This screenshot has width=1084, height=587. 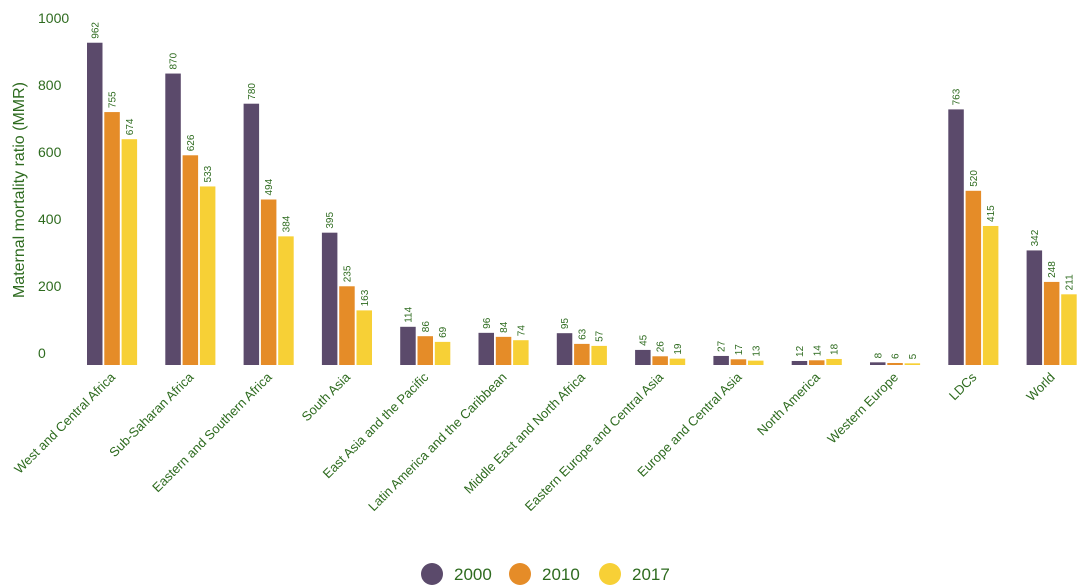 What do you see at coordinates (862, 408) in the screenshot?
I see `category-label: Western Europe` at bounding box center [862, 408].